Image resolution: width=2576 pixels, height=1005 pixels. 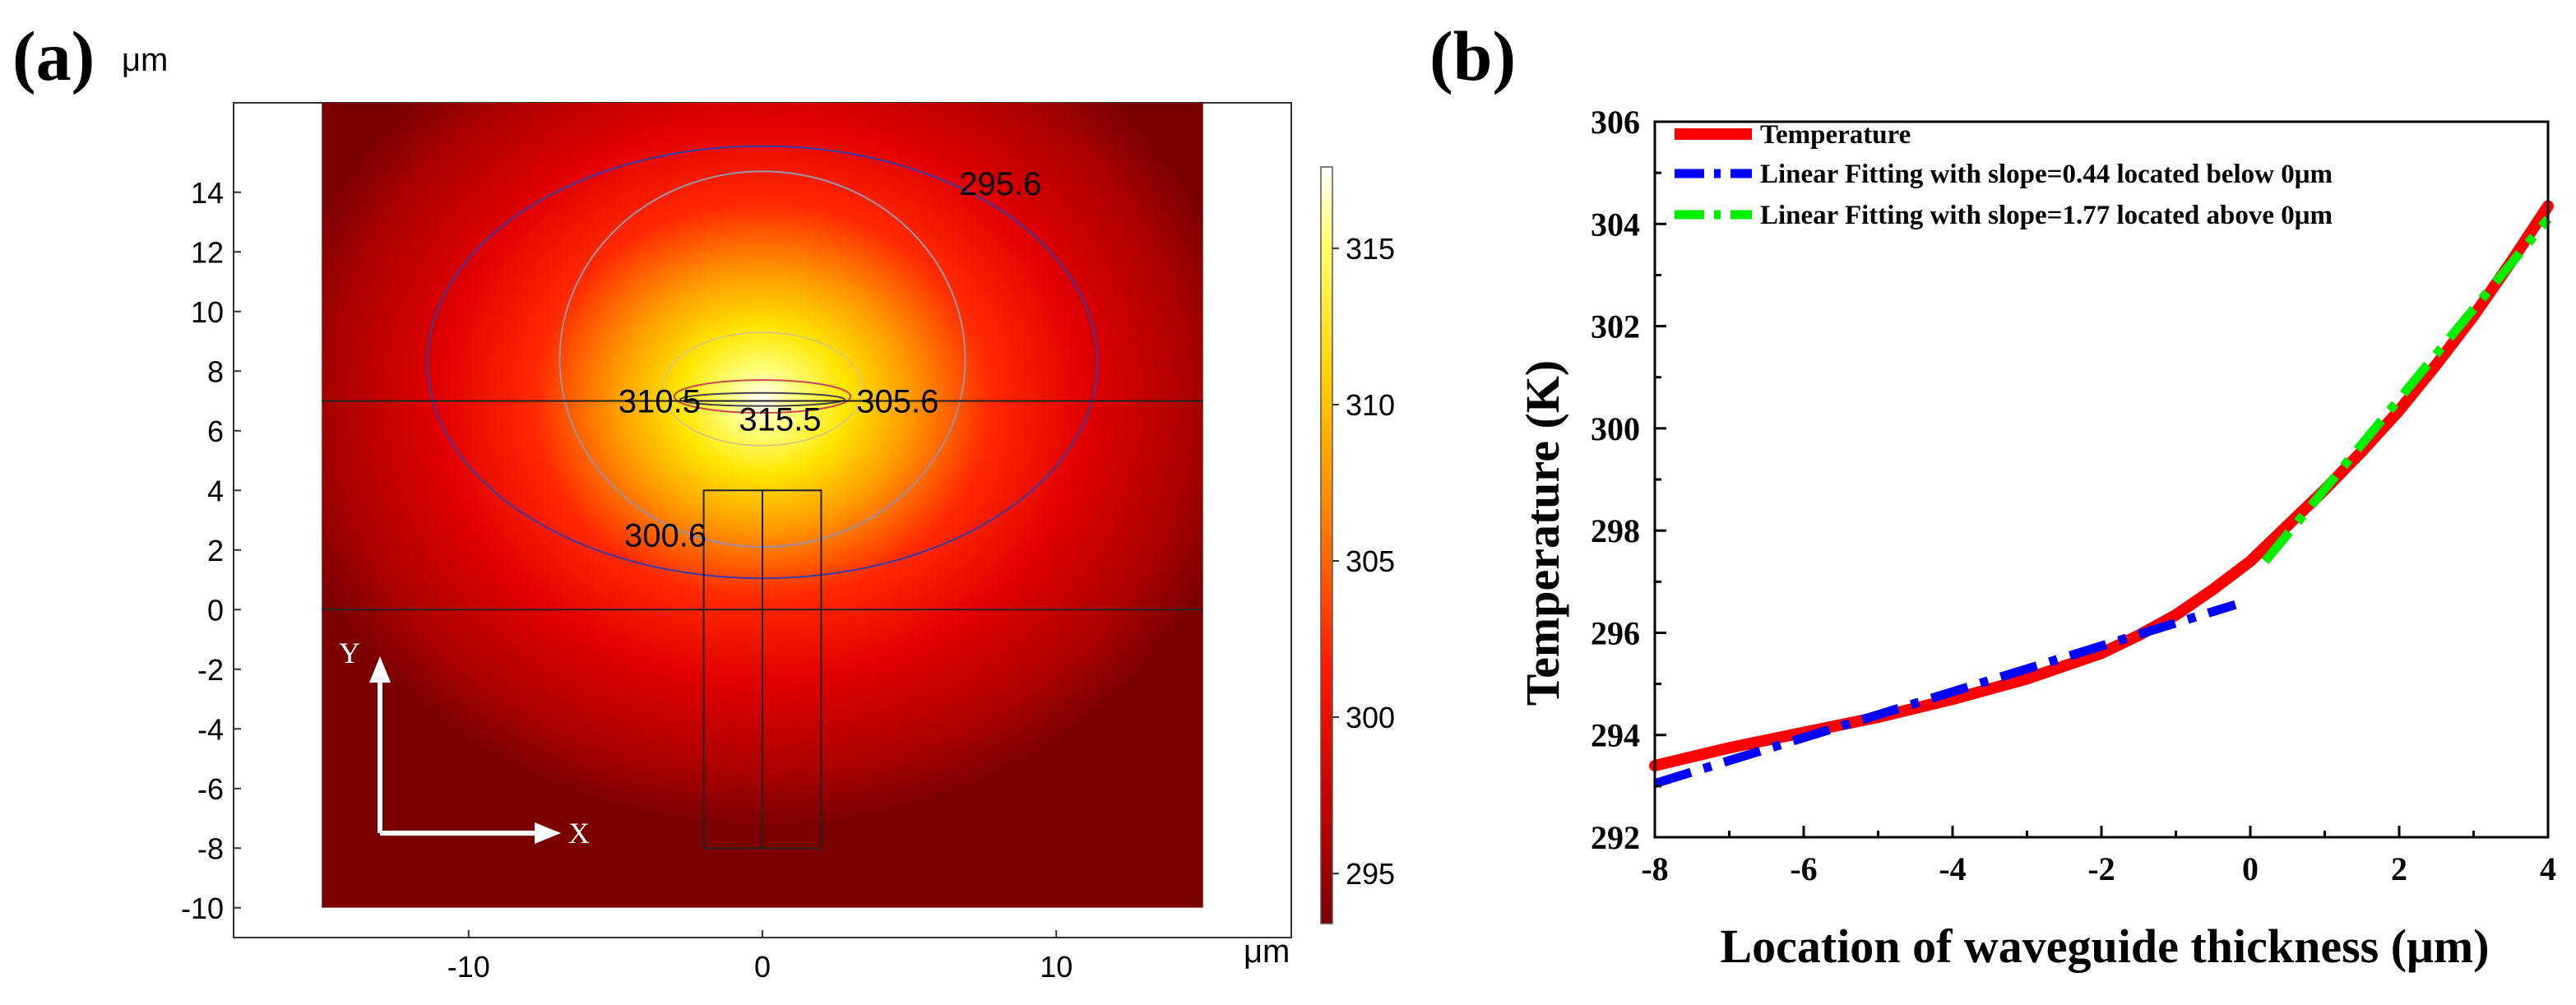 I want to click on contour-label: 295.6, so click(x=1000, y=184).